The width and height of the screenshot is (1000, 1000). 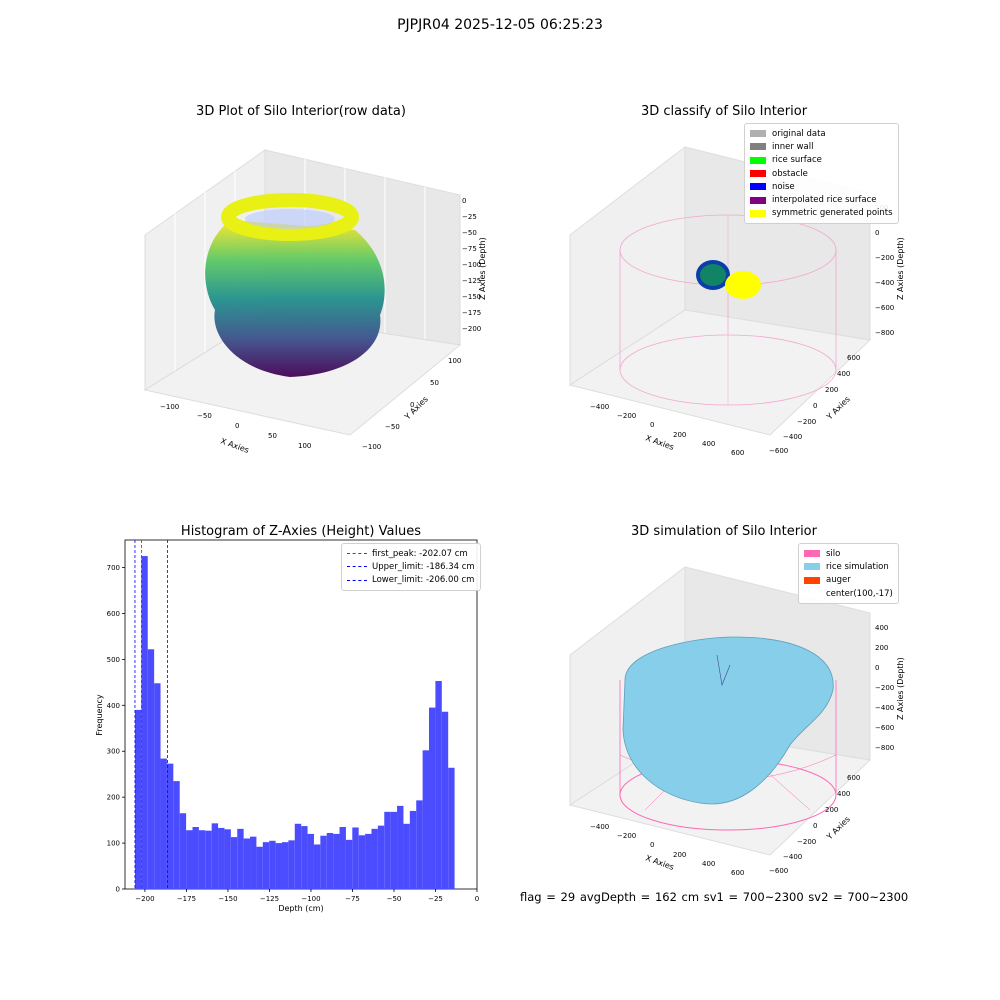 What do you see at coordinates (821, 199) in the screenshot?
I see `classify-legend-item: interpolated rice surface` at bounding box center [821, 199].